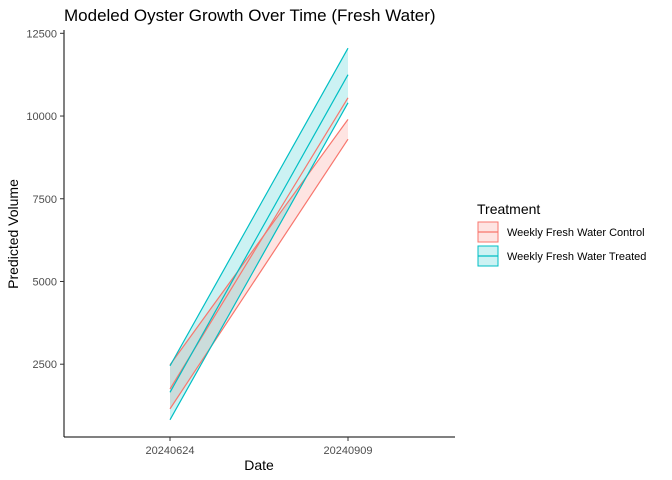 The height and width of the screenshot is (480, 672). I want to click on x-tick-label: 20240624, so click(170, 451).